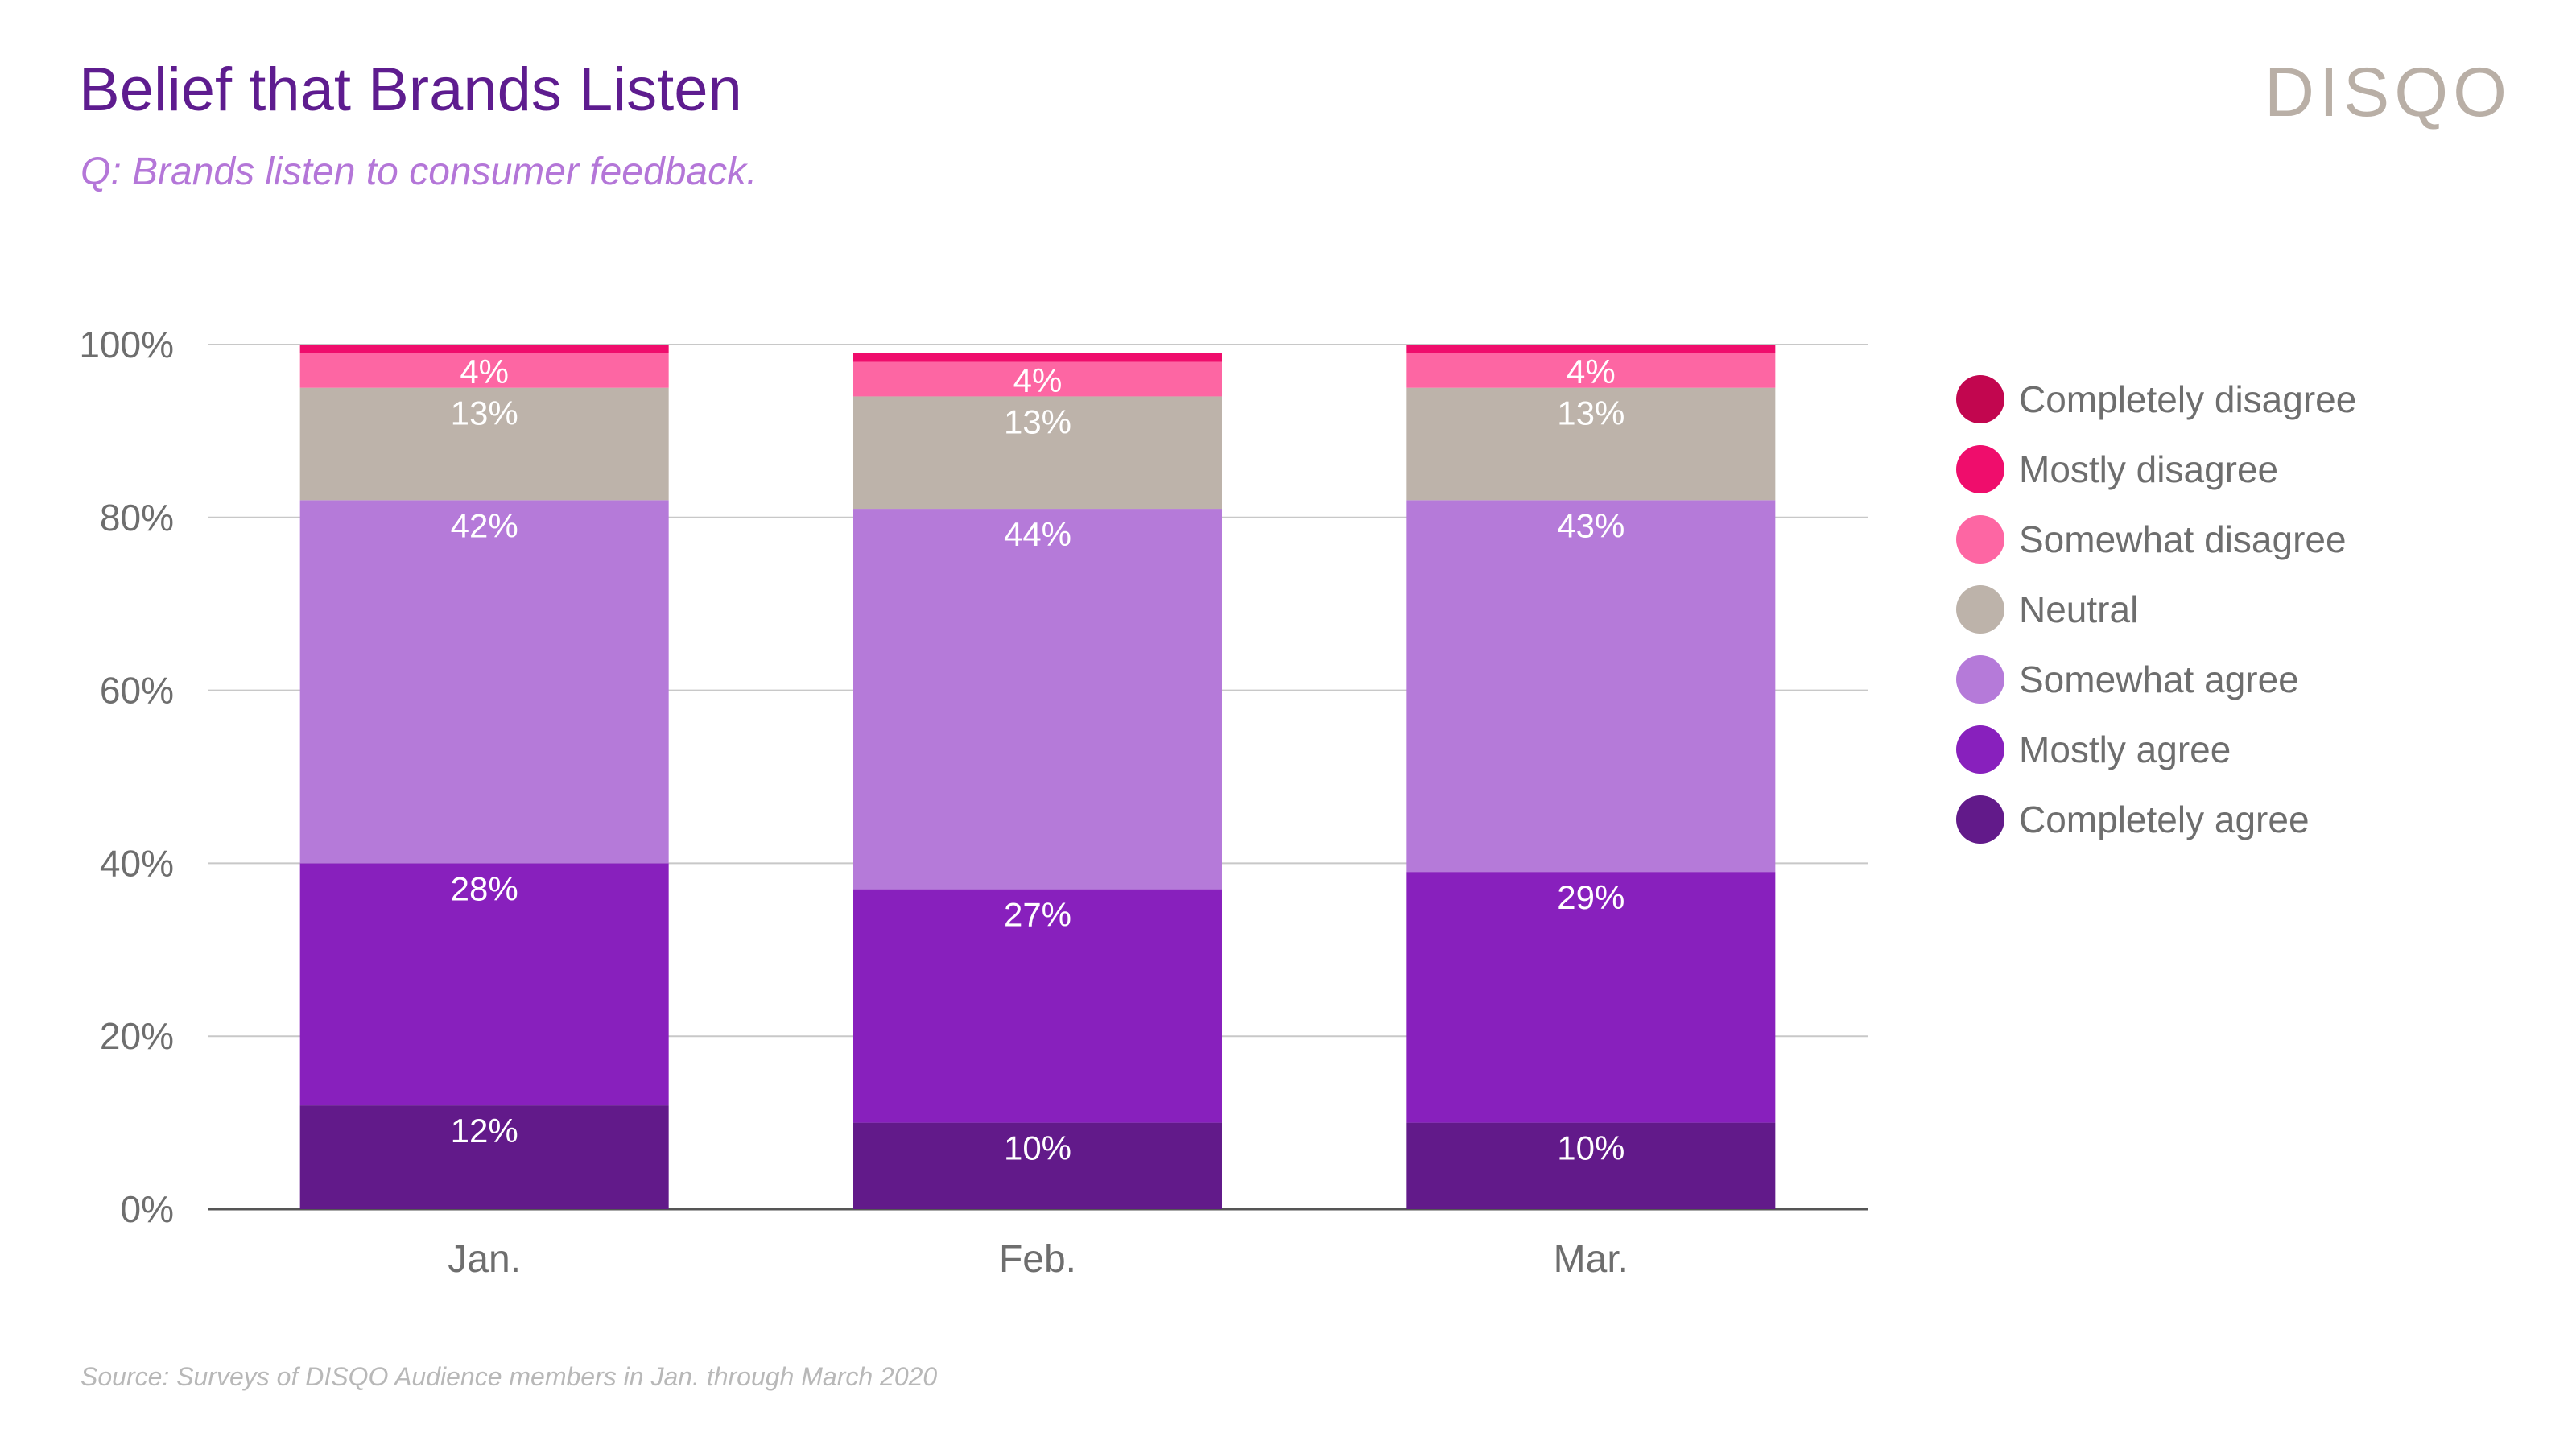 This screenshot has height=1449, width=2576. Describe the element at coordinates (147, 1209) in the screenshot. I see `y-tick-label: 0%` at that location.